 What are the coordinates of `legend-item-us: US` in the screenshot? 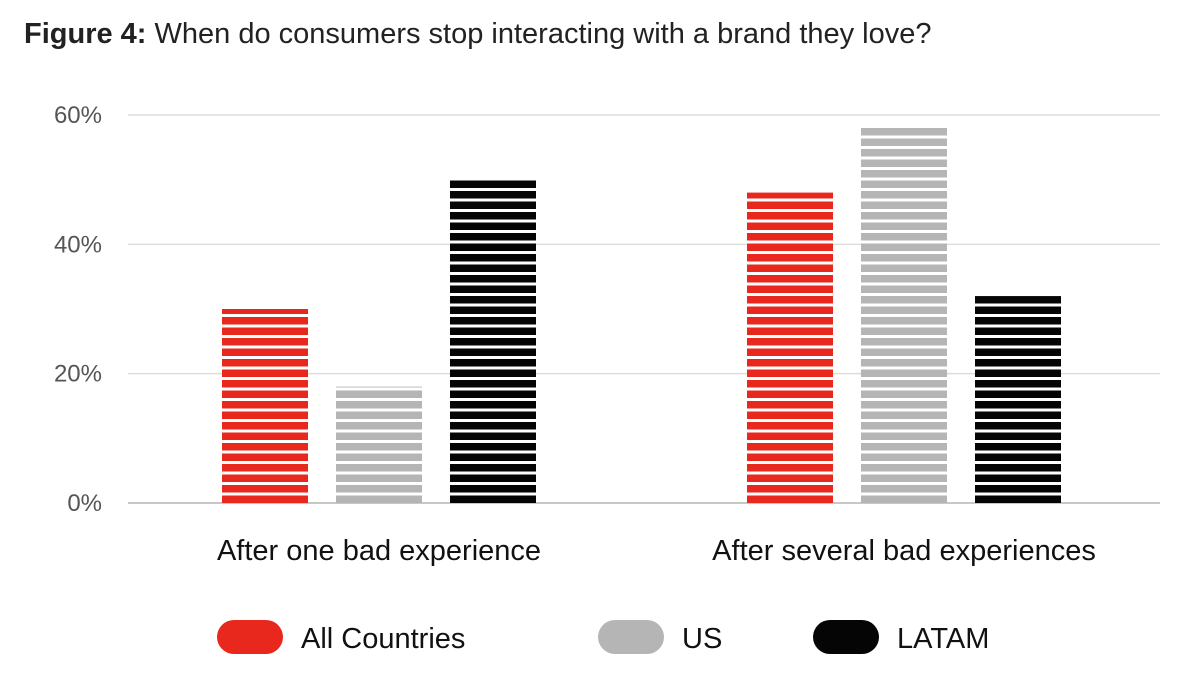 It's located at (660, 637).